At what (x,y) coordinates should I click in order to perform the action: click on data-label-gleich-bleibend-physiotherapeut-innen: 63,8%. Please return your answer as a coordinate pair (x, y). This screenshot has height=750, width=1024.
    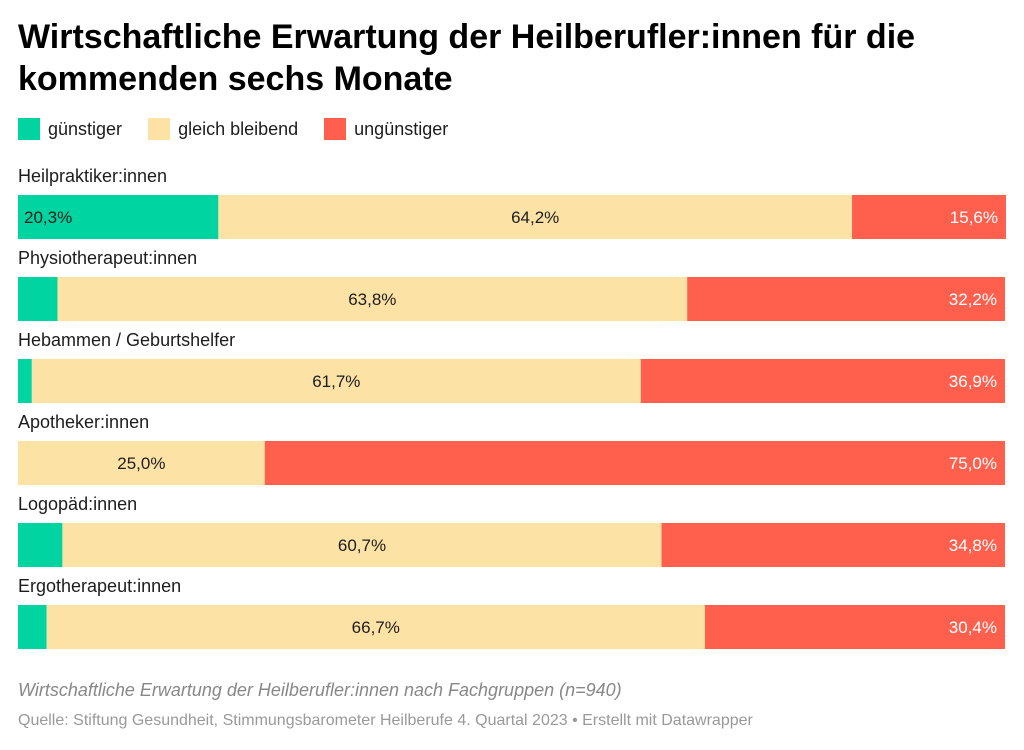
    Looking at the image, I should click on (372, 299).